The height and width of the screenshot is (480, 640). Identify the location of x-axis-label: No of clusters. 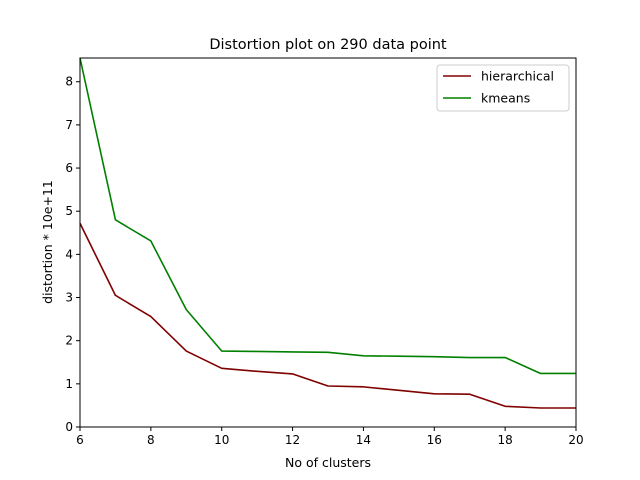
(328, 462).